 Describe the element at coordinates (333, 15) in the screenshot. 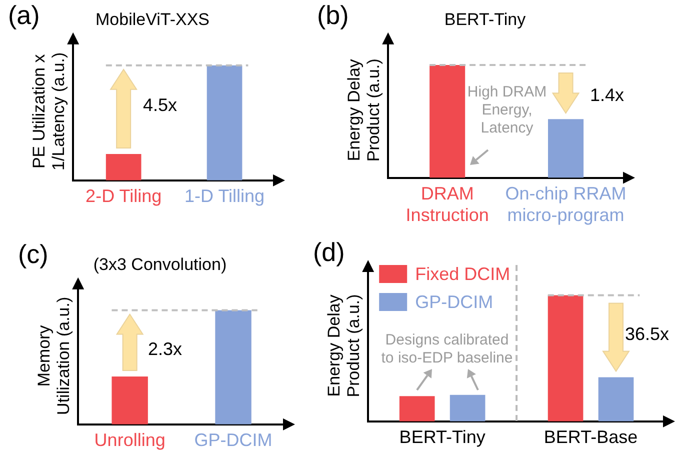

I see `text: (b)` at that location.